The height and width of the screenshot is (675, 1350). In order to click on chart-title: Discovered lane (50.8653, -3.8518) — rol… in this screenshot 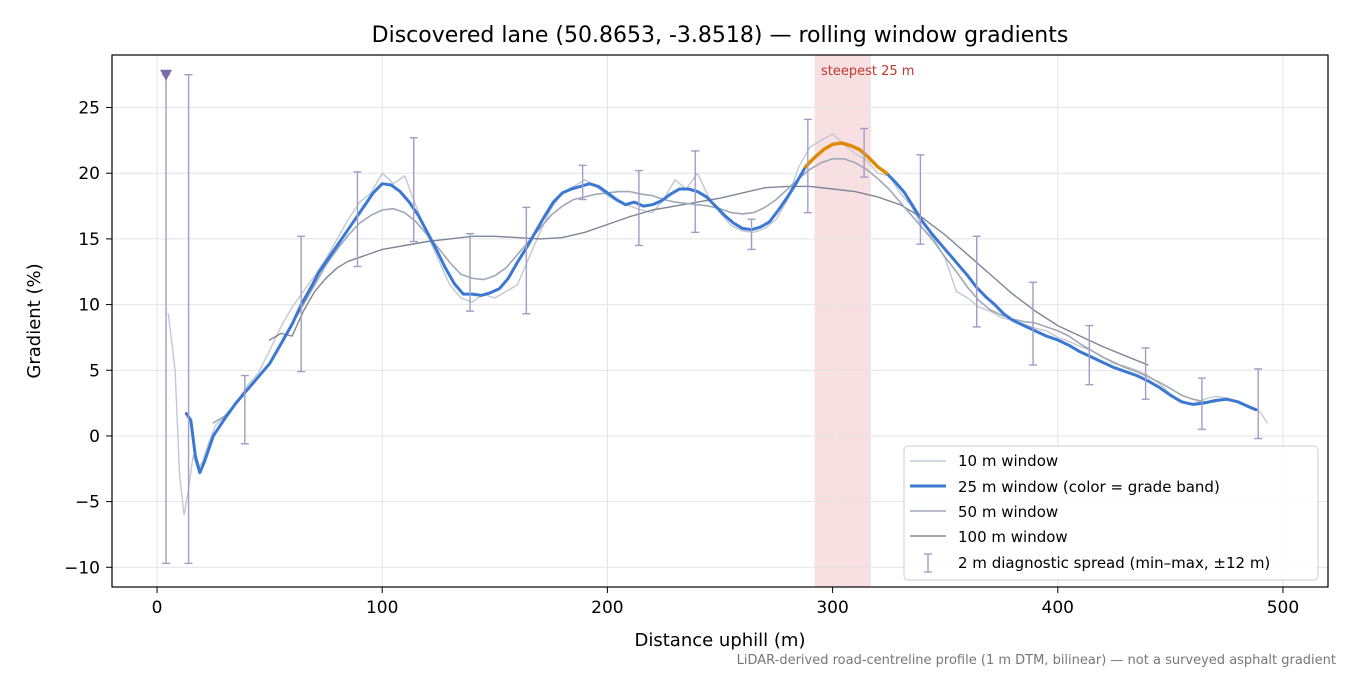, I will do `click(720, 35)`.